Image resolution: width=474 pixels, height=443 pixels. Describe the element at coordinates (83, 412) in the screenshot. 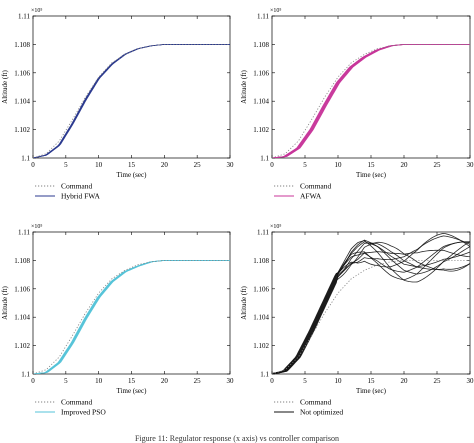

I see `legend-label: Improved PSO` at that location.